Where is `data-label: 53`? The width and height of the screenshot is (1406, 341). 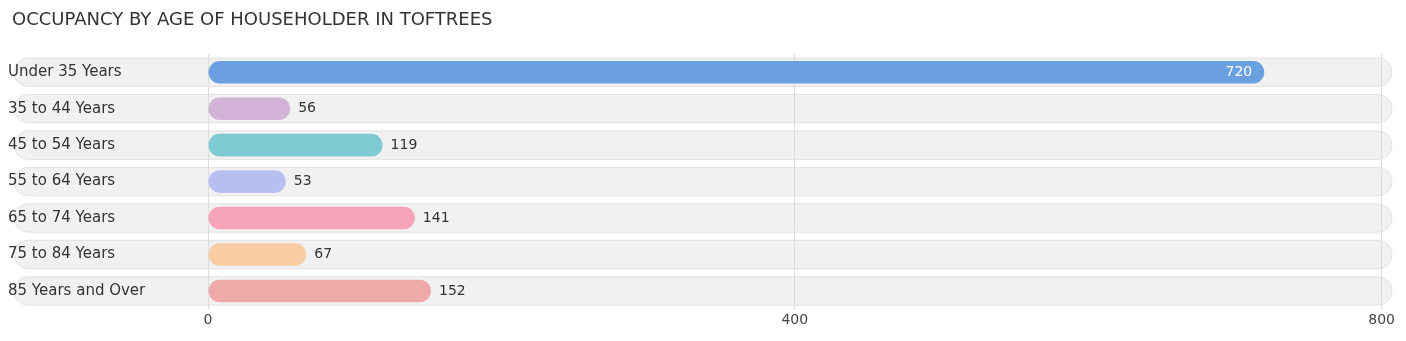
data-label: 53 is located at coordinates (302, 180).